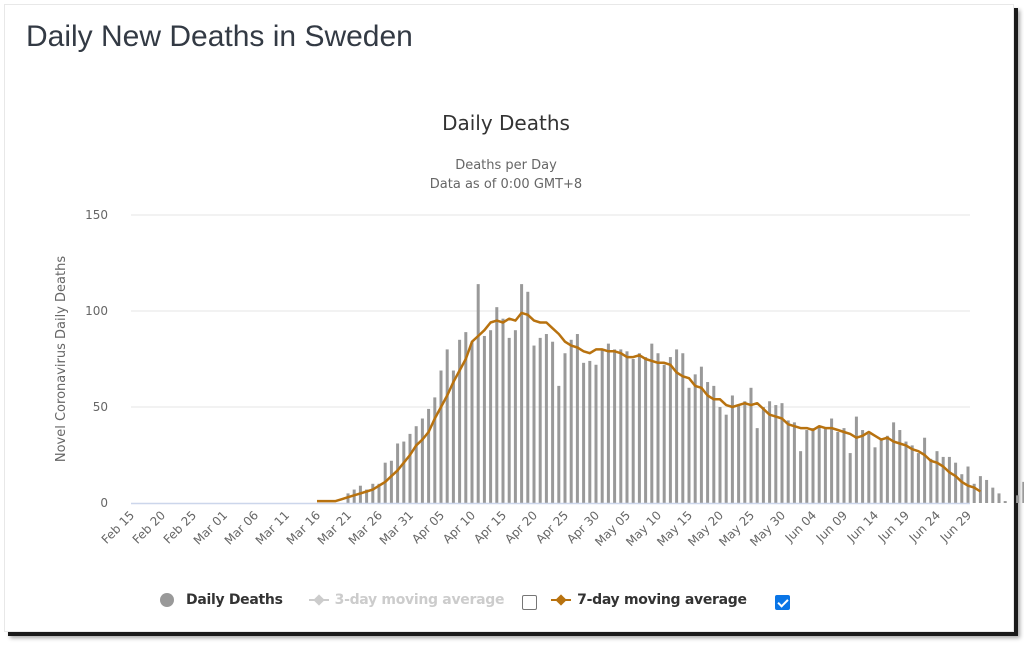 This screenshot has width=1024, height=648. Describe the element at coordinates (530, 602) in the screenshot. I see `3-day-average-checkbox` at that location.